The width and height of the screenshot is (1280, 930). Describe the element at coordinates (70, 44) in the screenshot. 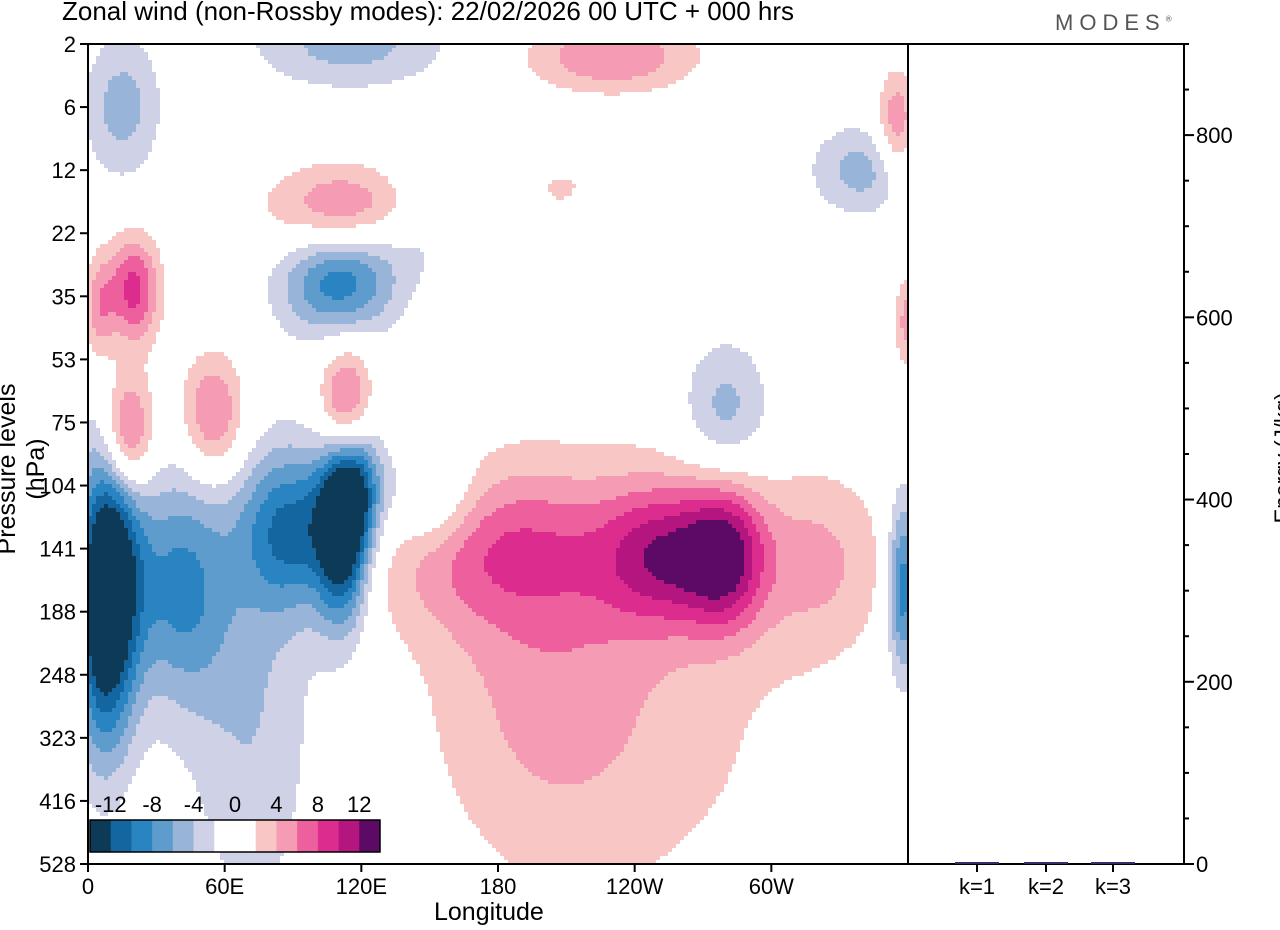

I see `y-tick-label: 2` at that location.